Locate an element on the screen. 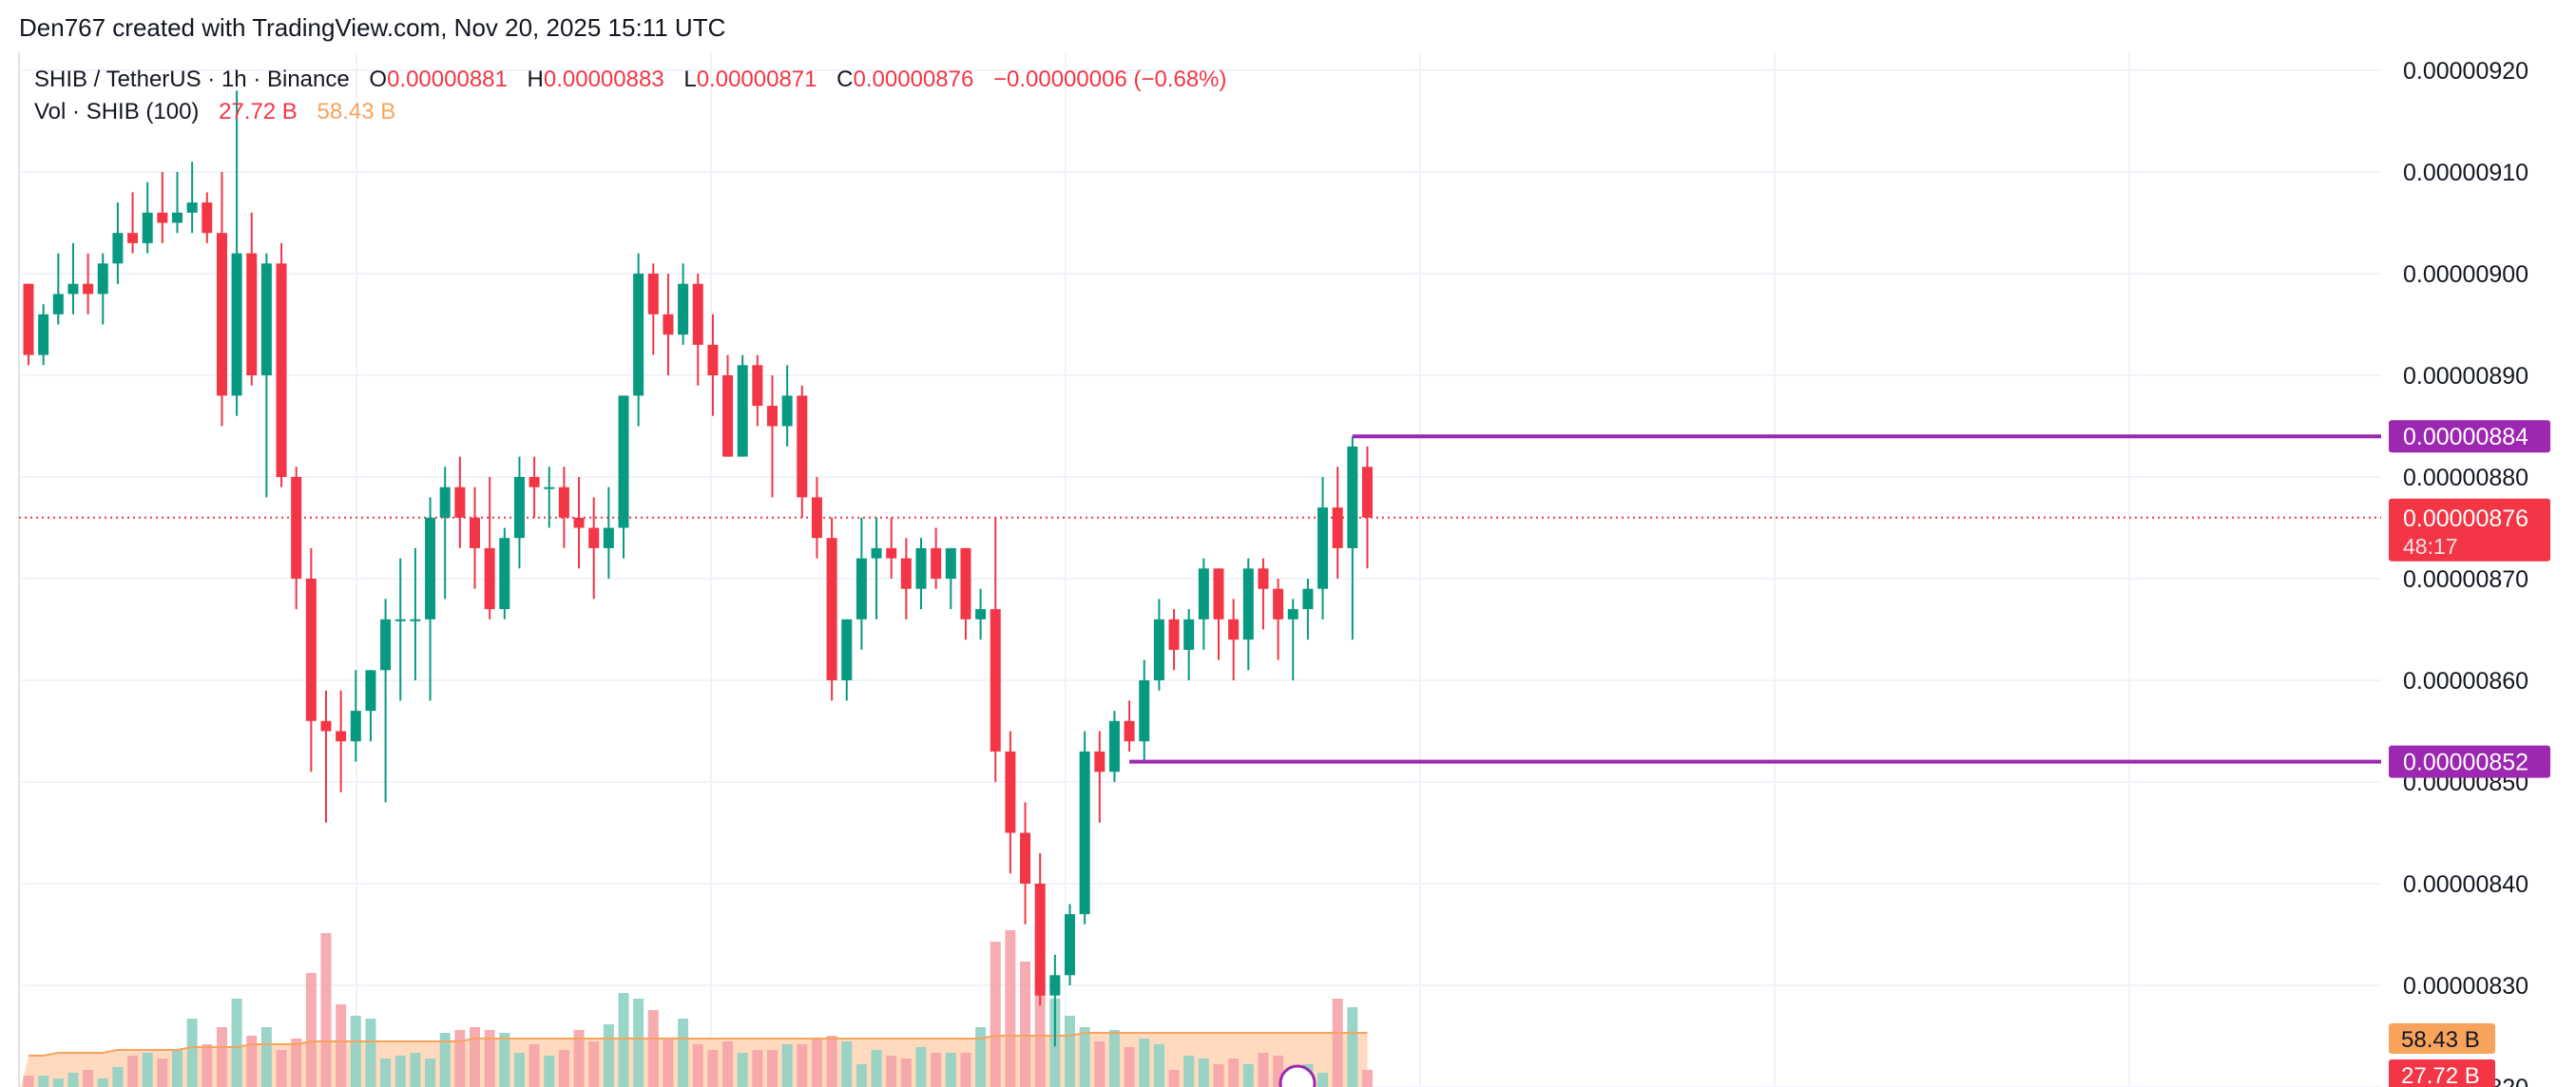 The image size is (2576, 1087). price-axis-tick: 0.00000870 is located at coordinates (2465, 579).